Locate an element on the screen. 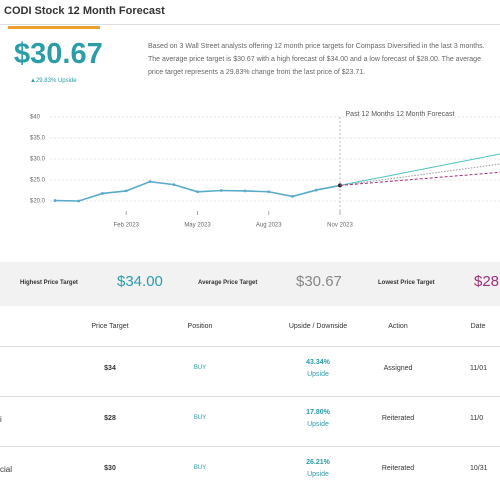  x-tick-label: May 2023 is located at coordinates (197, 226).